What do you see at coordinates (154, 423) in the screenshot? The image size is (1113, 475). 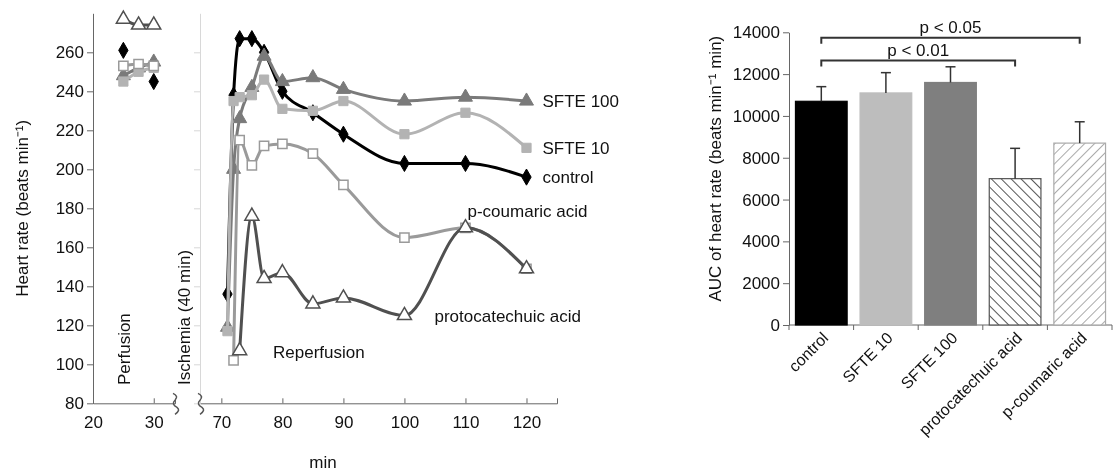 I see `x-tick-label: 30` at bounding box center [154, 423].